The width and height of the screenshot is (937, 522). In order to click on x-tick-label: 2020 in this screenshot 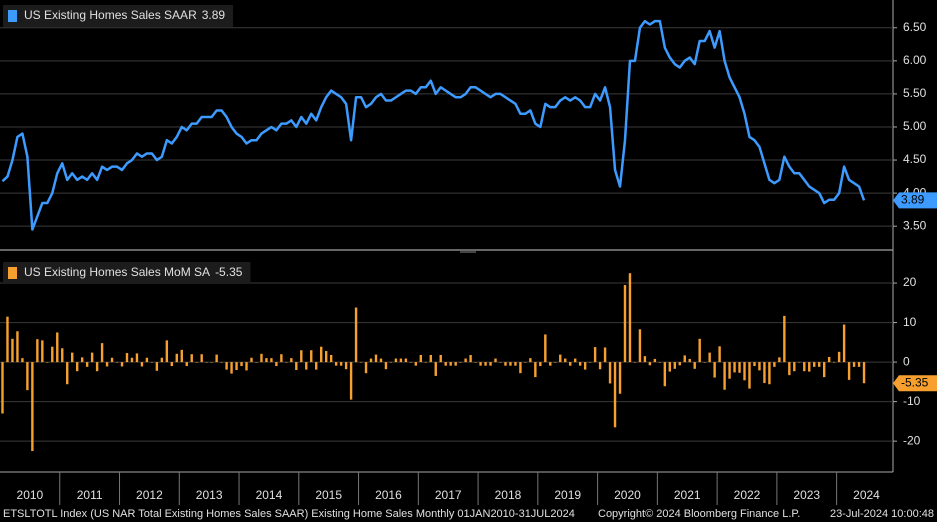, I will do `click(627, 495)`.